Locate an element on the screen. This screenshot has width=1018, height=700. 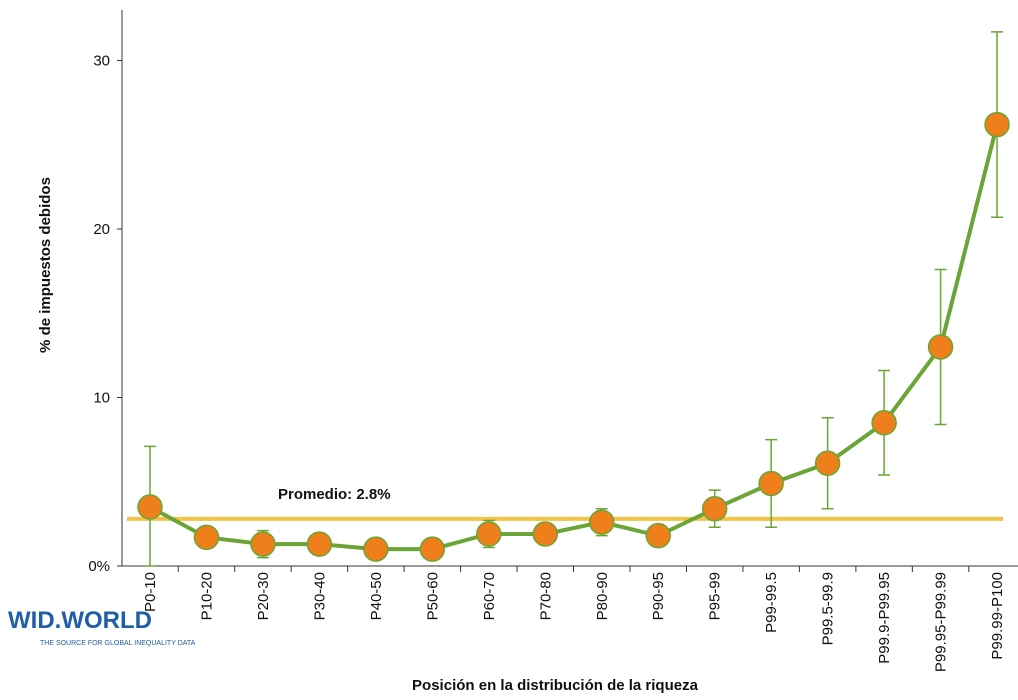
x-tick-label: P0-10 is located at coordinates (150, 592).